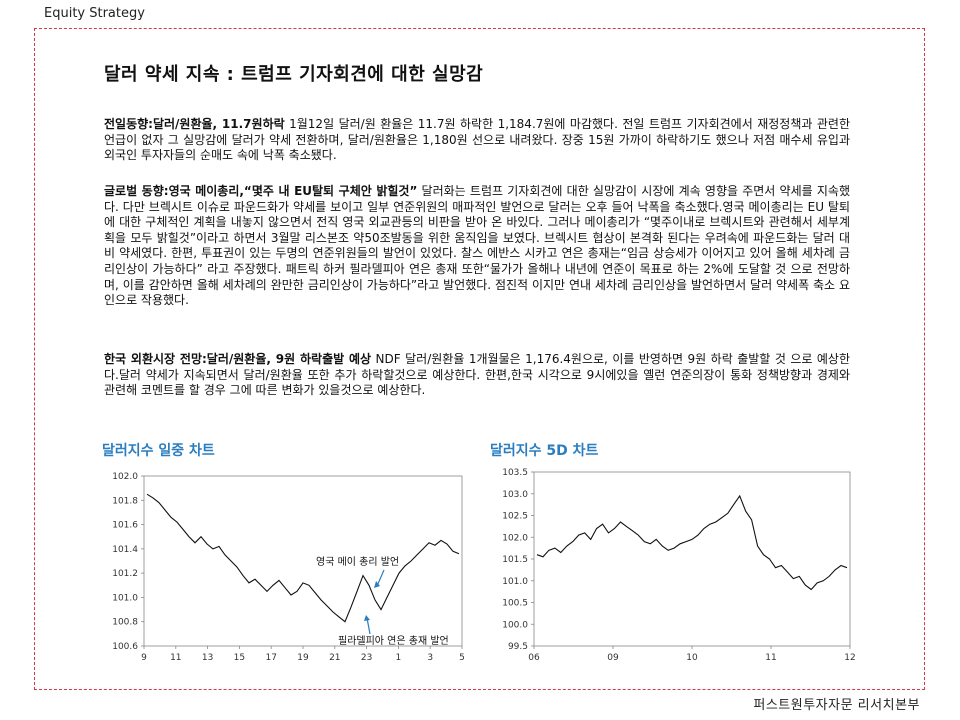 This screenshot has width=960, height=720. What do you see at coordinates (125, 501) in the screenshot?
I see `y-tick-label: 101.8` at bounding box center [125, 501].